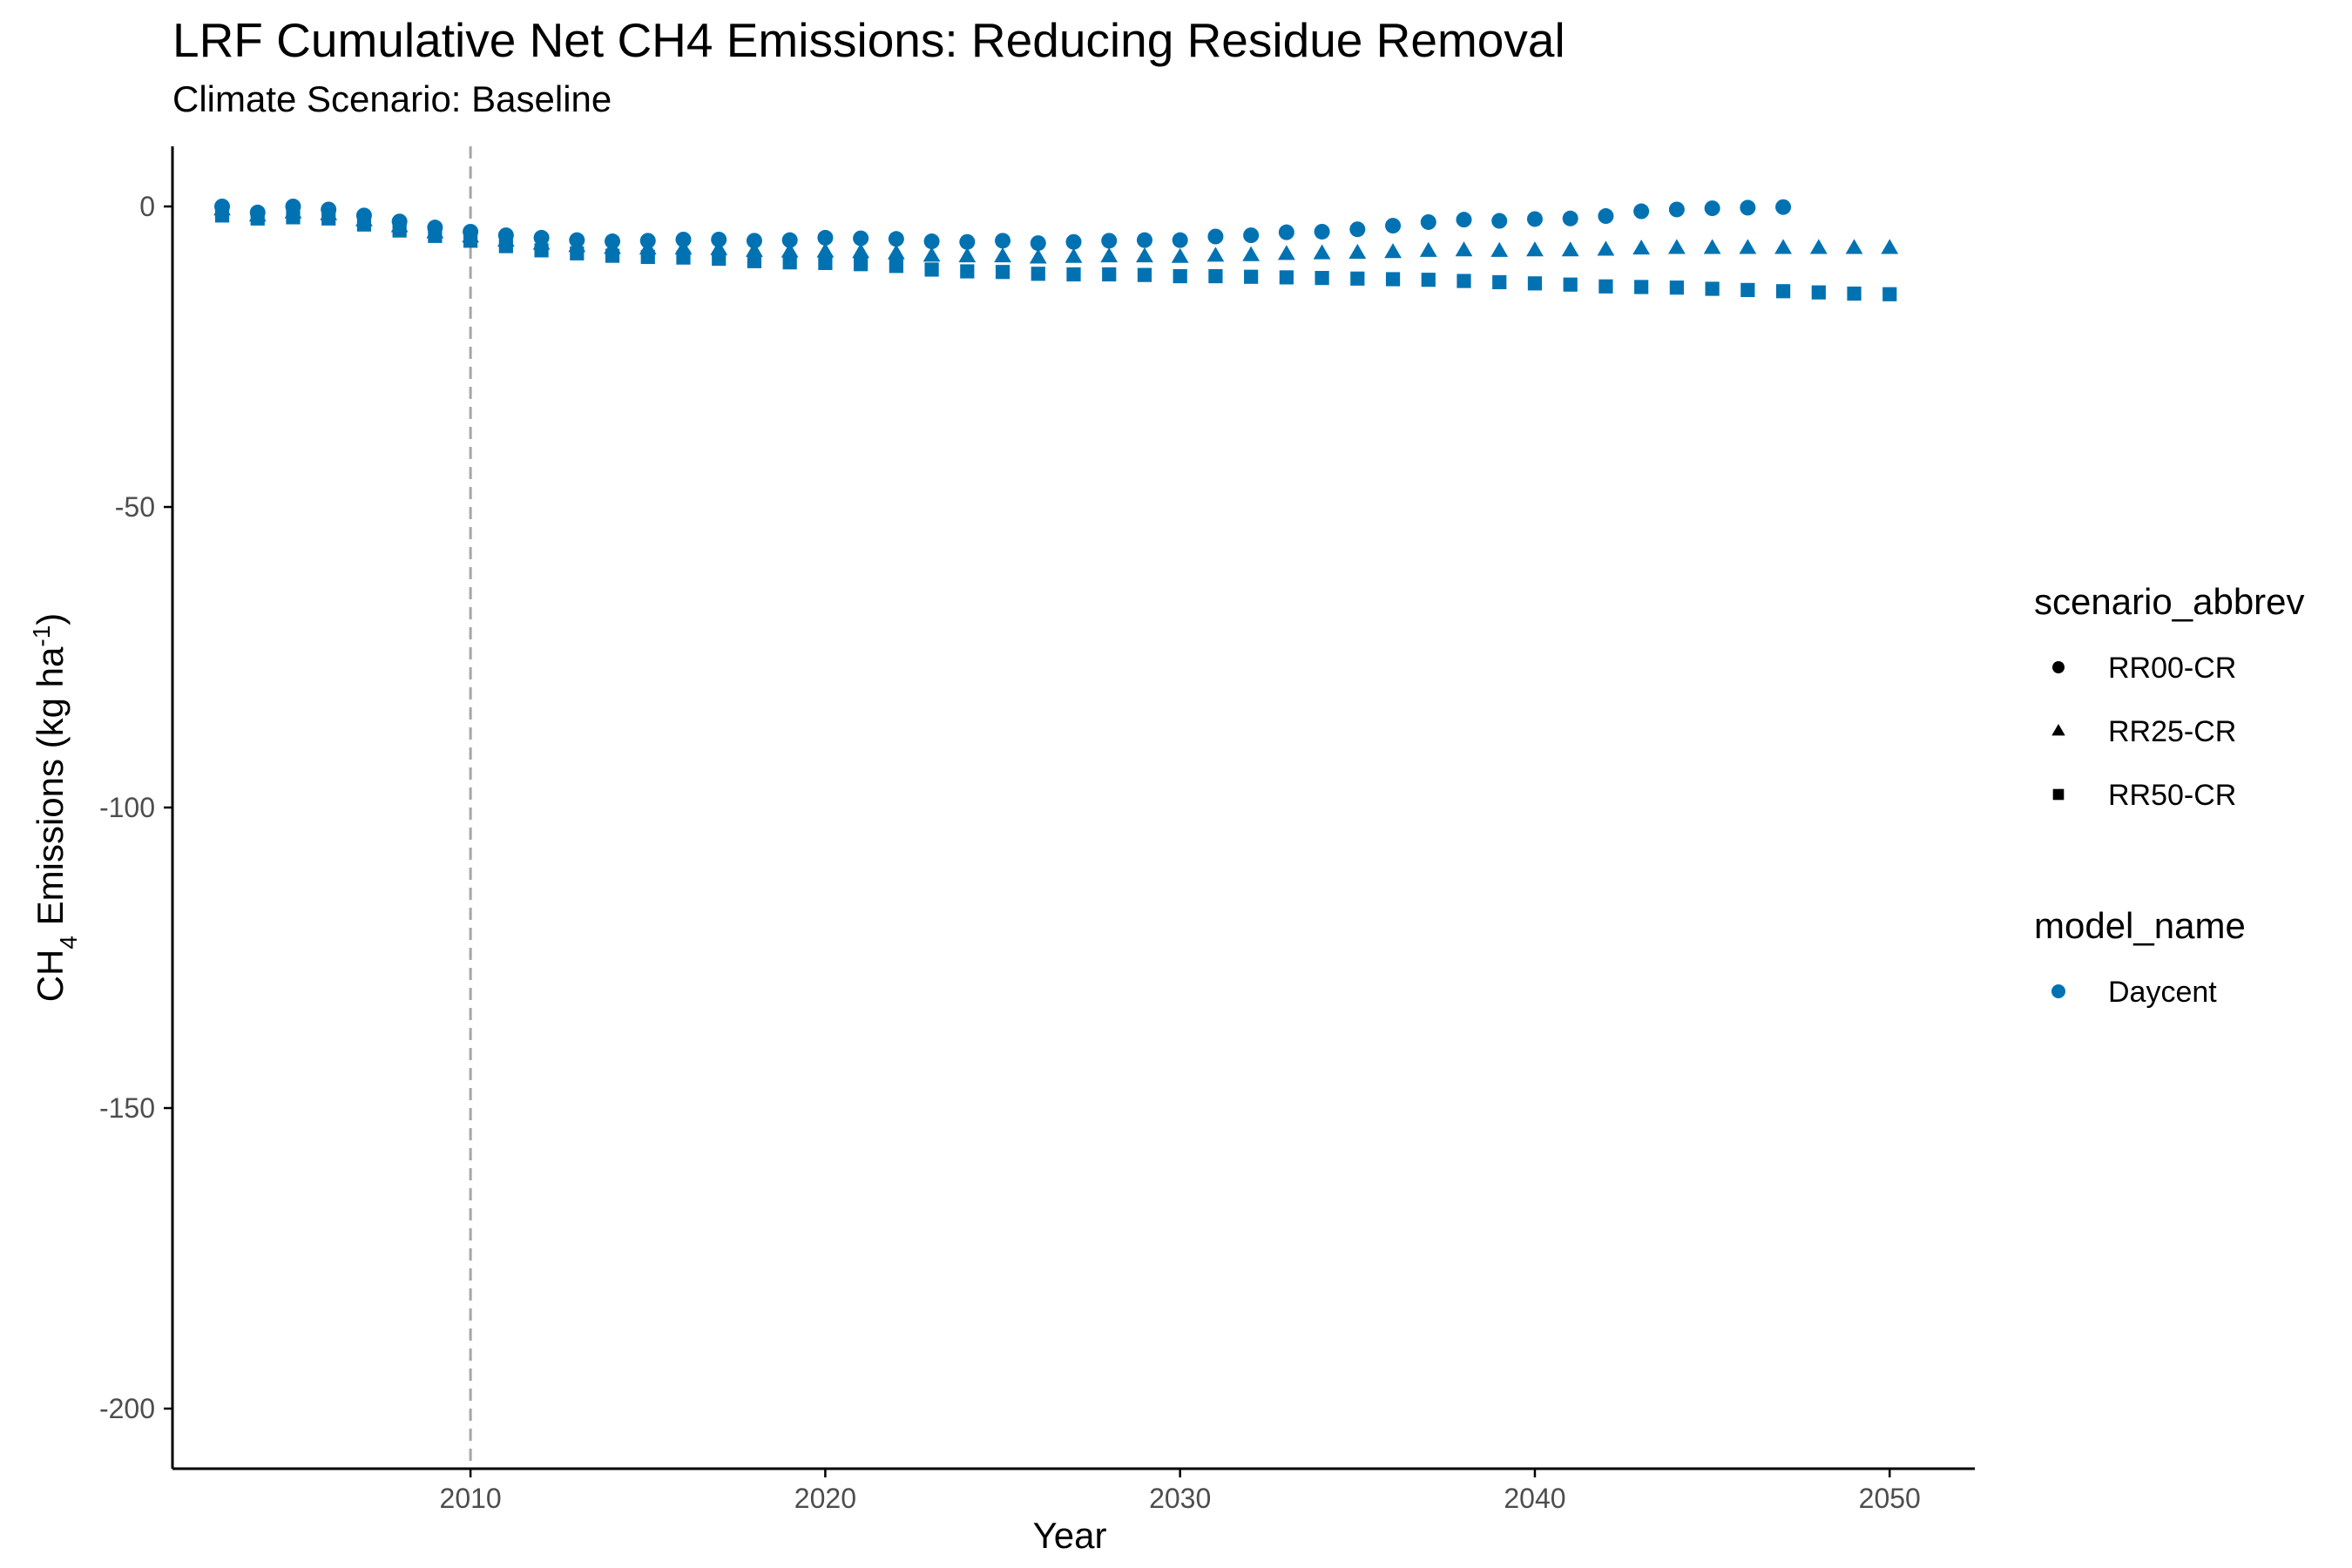  Describe the element at coordinates (613, 255) in the screenshot. I see `point-rr50-cr-2014` at that location.